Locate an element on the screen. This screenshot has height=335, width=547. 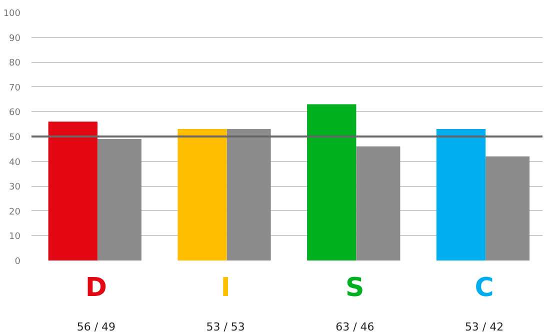
text: 53 / 53 is located at coordinates (225, 327).